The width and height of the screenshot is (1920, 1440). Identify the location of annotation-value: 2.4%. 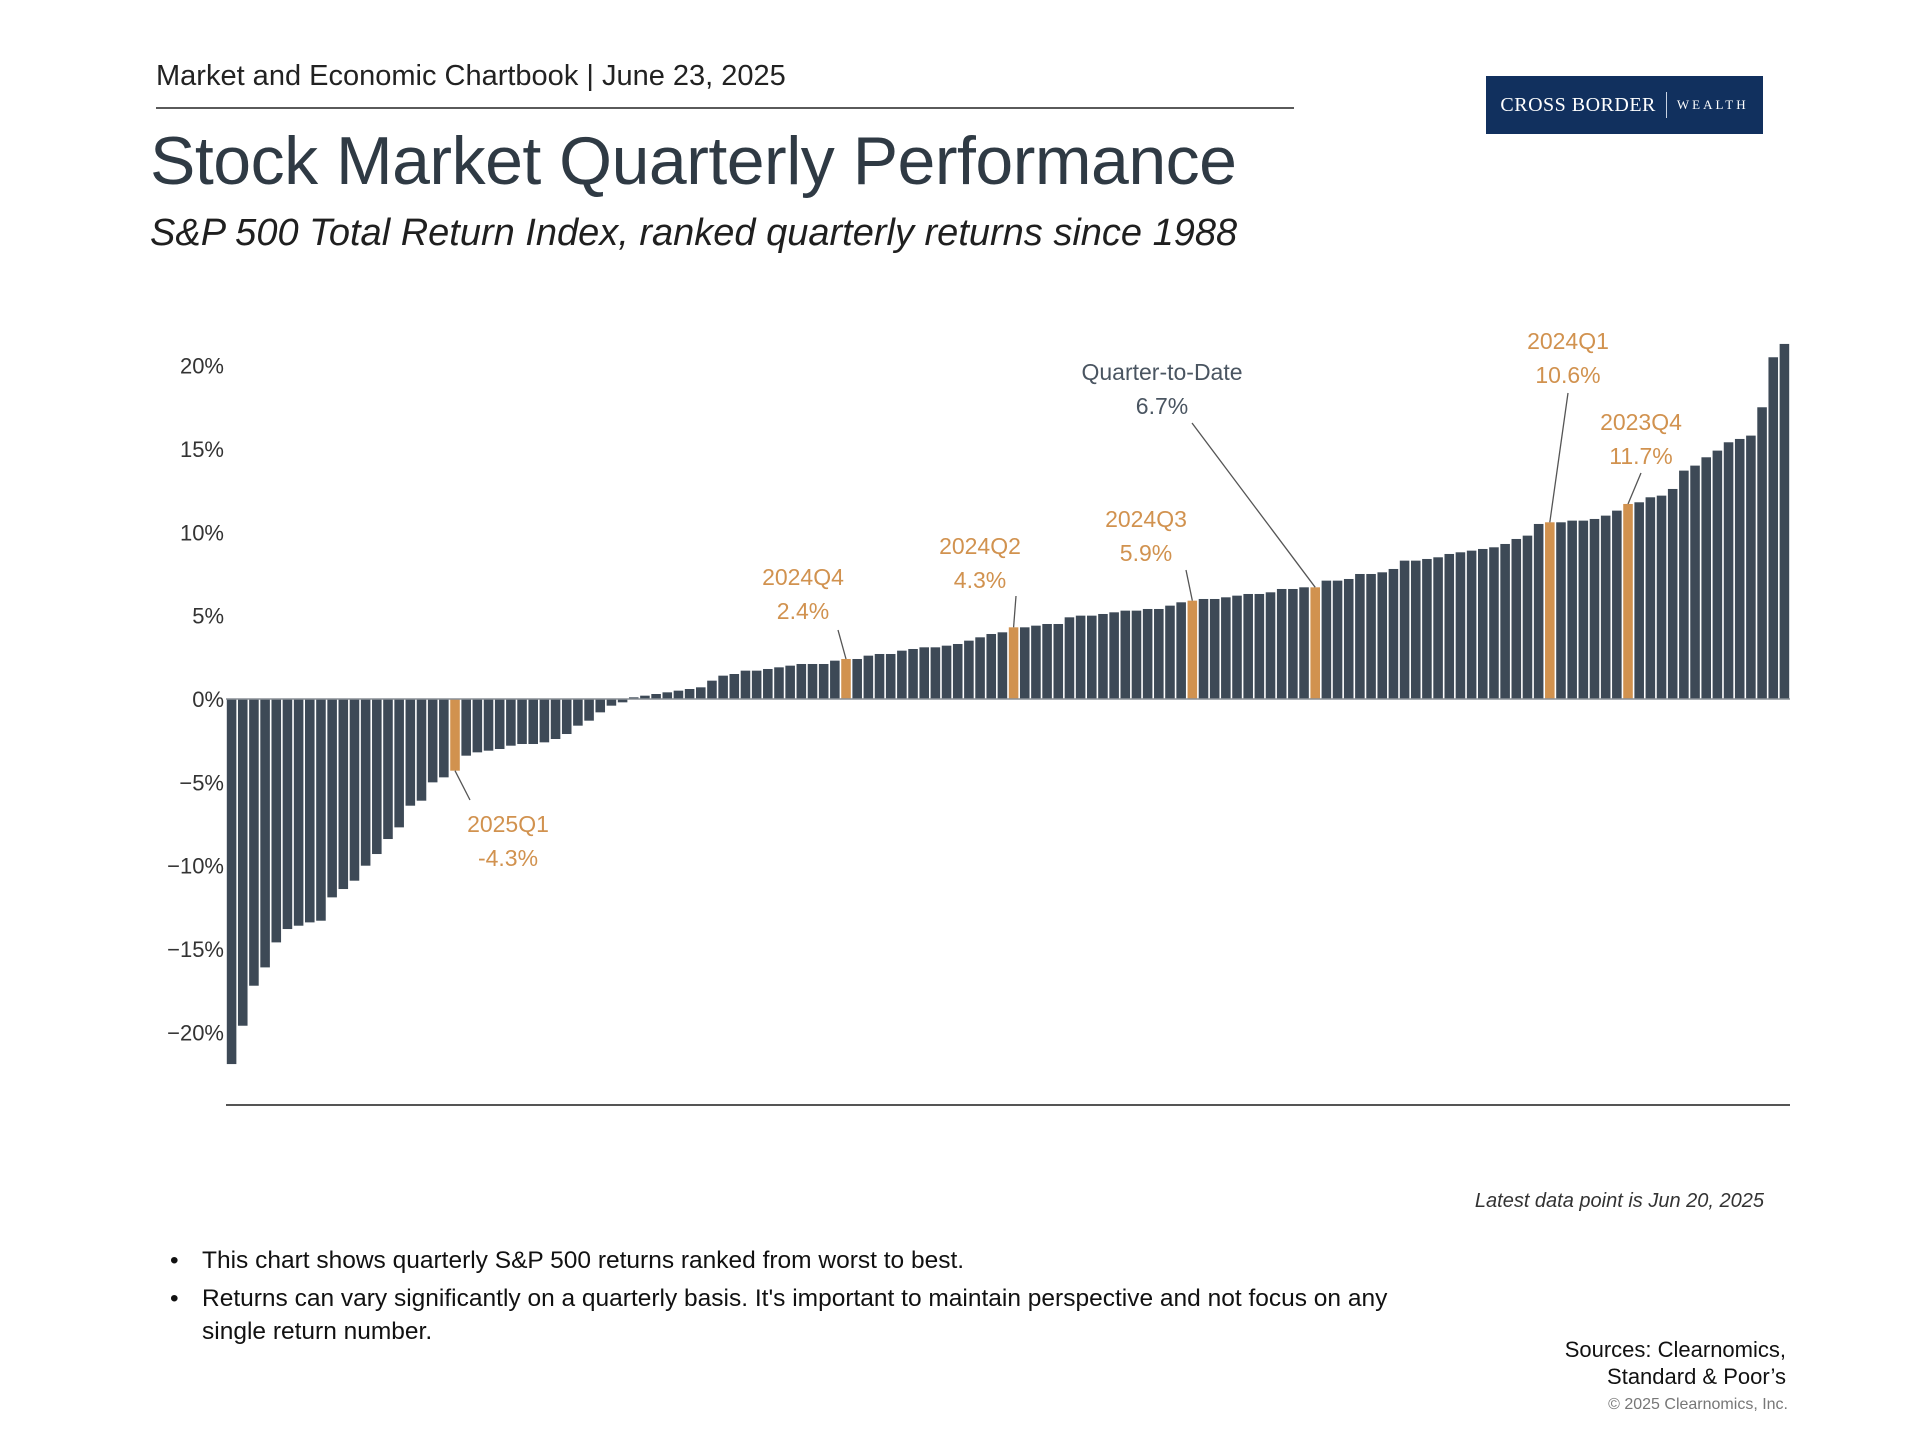
(803, 611).